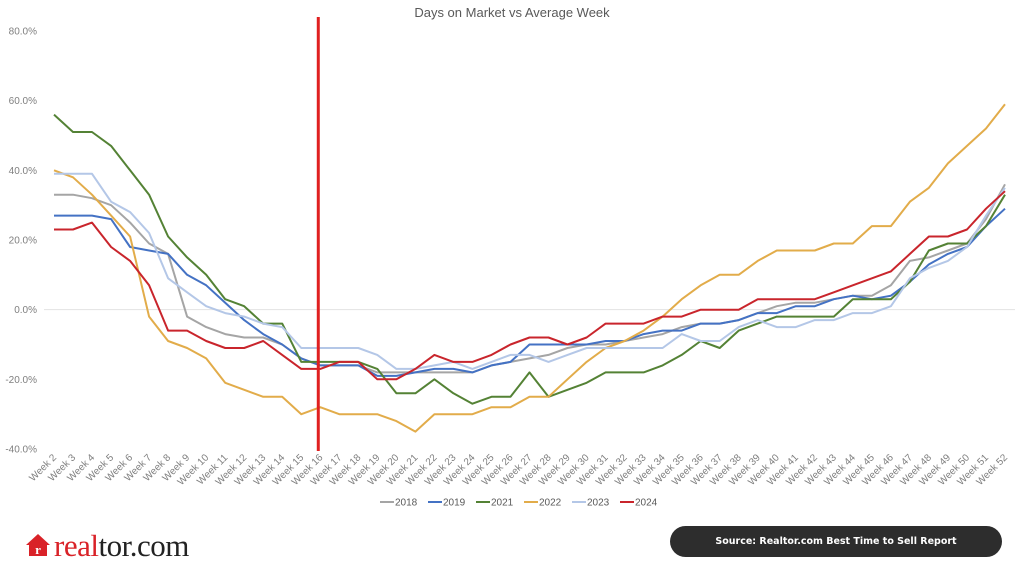 Image resolution: width=1024 pixels, height=577 pixels. I want to click on legend-label-2018: 2018, so click(406, 503).